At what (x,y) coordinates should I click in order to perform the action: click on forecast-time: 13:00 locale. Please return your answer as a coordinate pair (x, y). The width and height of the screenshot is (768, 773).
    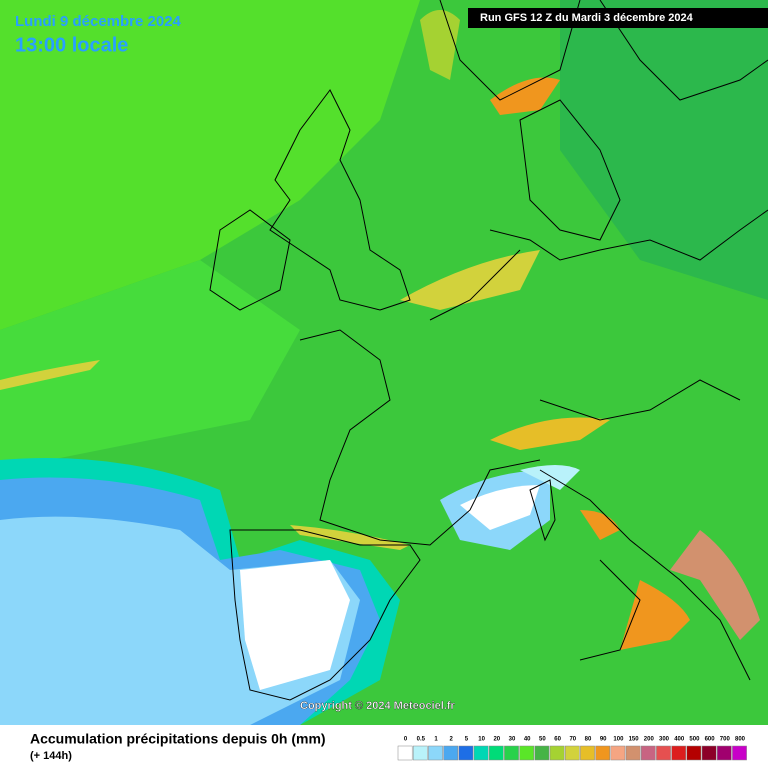
    Looking at the image, I should click on (71, 45).